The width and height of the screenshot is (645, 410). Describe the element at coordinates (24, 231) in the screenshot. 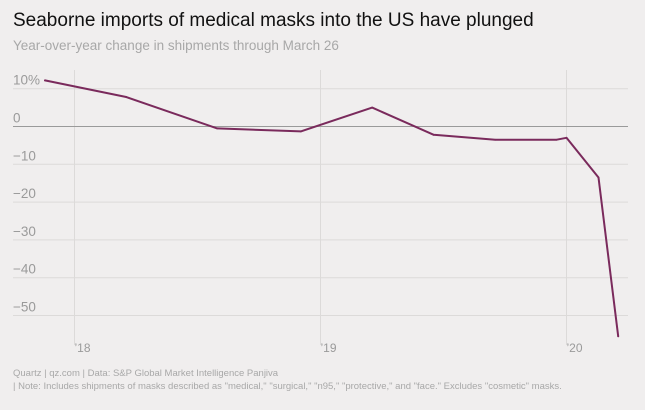

I see `y-tick-label-4: −30` at that location.